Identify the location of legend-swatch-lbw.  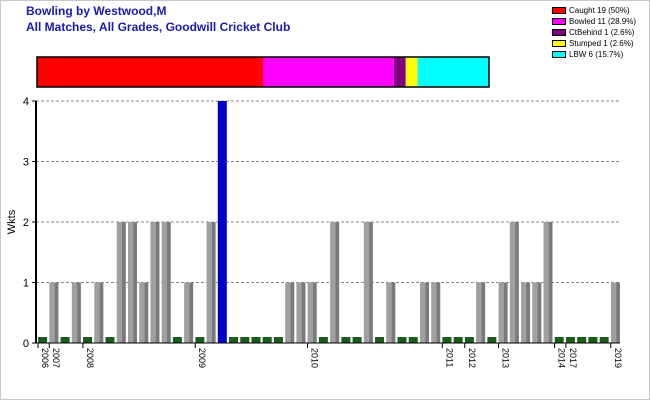
(559, 54).